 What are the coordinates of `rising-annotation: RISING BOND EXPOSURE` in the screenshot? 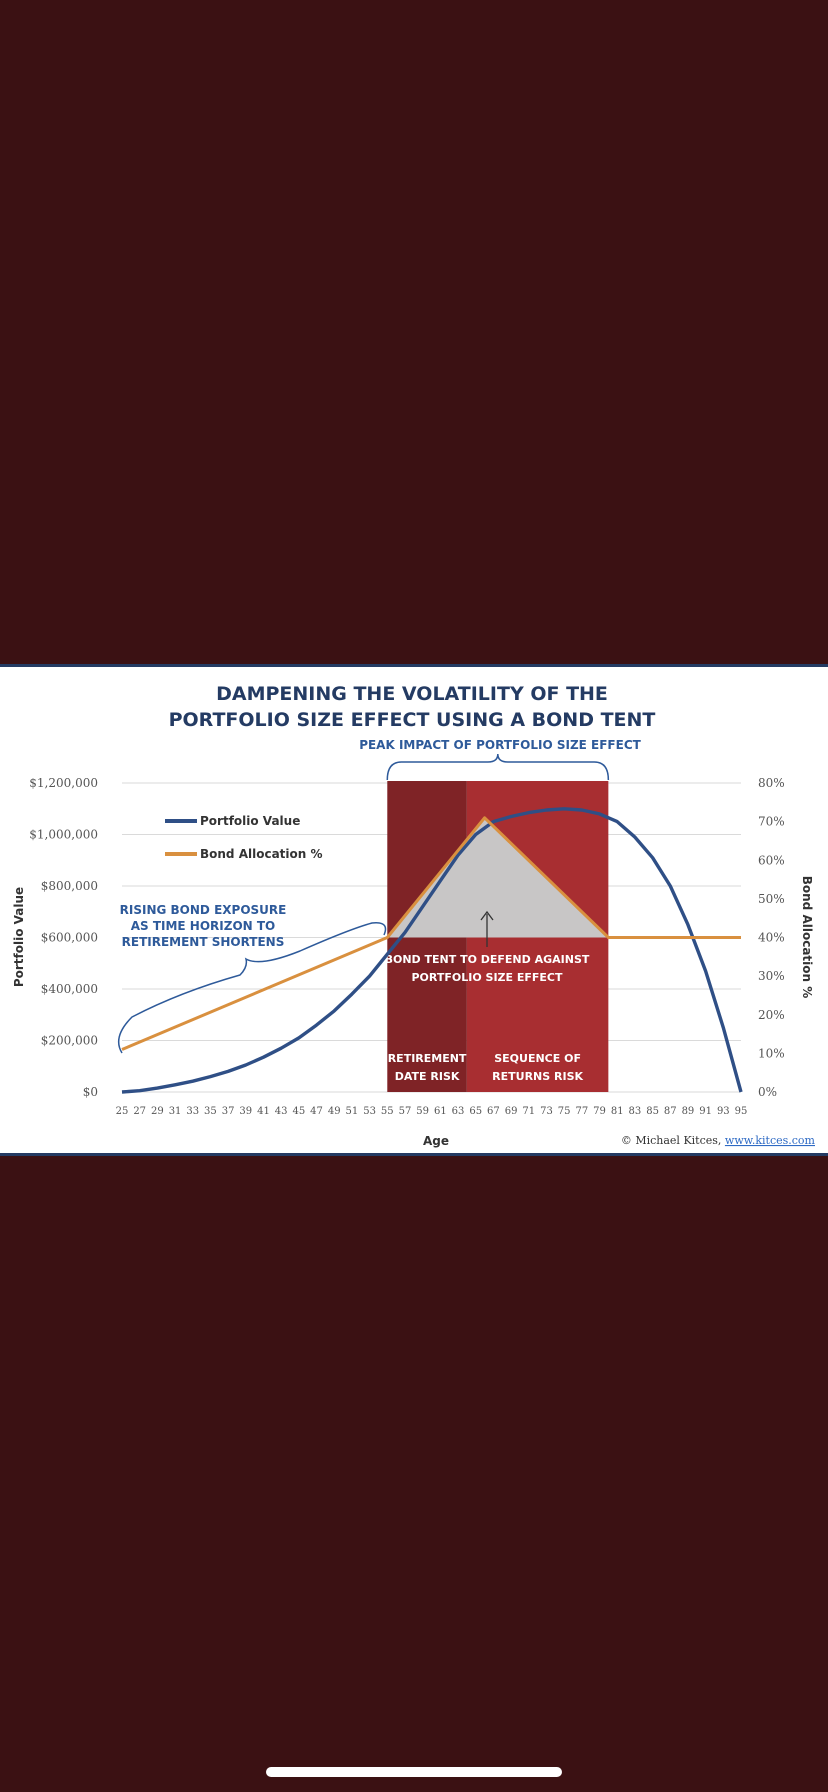 It's located at (203, 910).